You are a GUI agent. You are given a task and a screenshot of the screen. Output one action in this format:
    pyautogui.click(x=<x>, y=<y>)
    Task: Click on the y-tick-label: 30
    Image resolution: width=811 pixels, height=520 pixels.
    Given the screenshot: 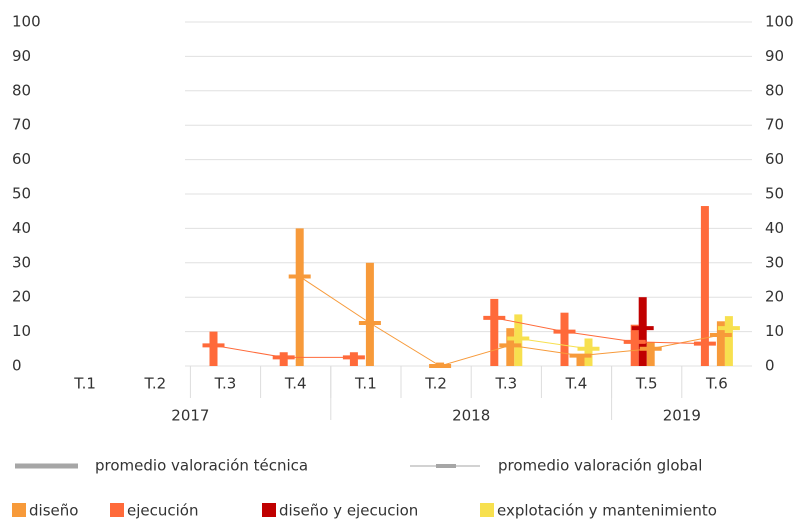 What is the action you would take?
    pyautogui.click(x=21, y=262)
    